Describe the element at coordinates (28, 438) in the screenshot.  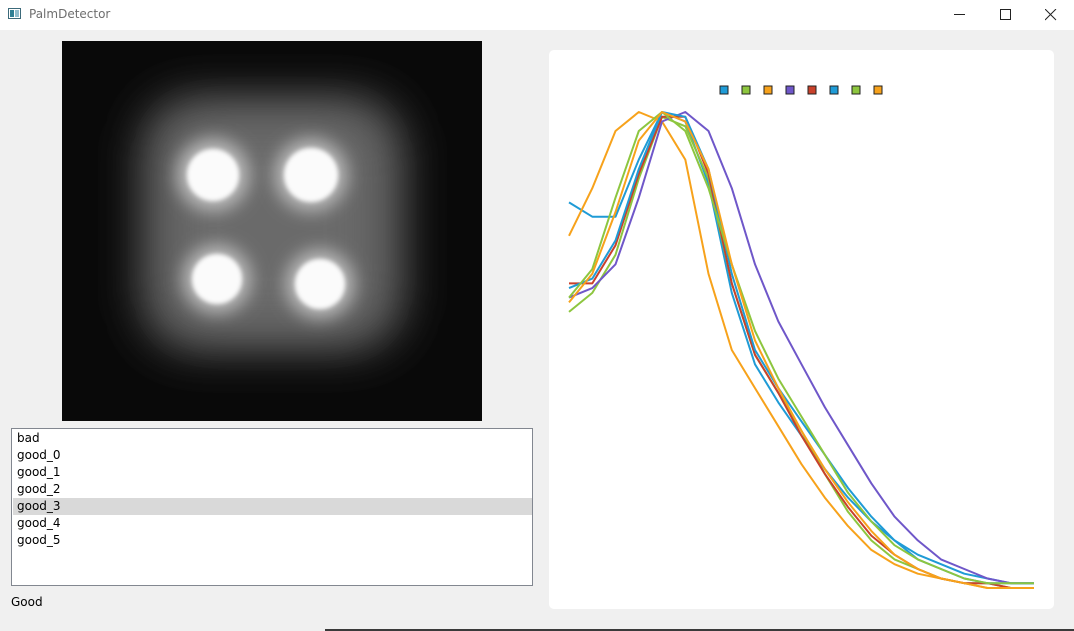
I see `list-item: bad` at that location.